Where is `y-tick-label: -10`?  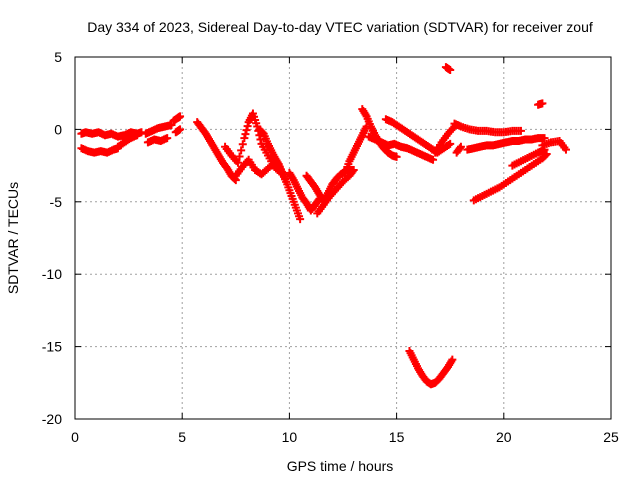 y-tick-label: -10 is located at coordinates (52, 274).